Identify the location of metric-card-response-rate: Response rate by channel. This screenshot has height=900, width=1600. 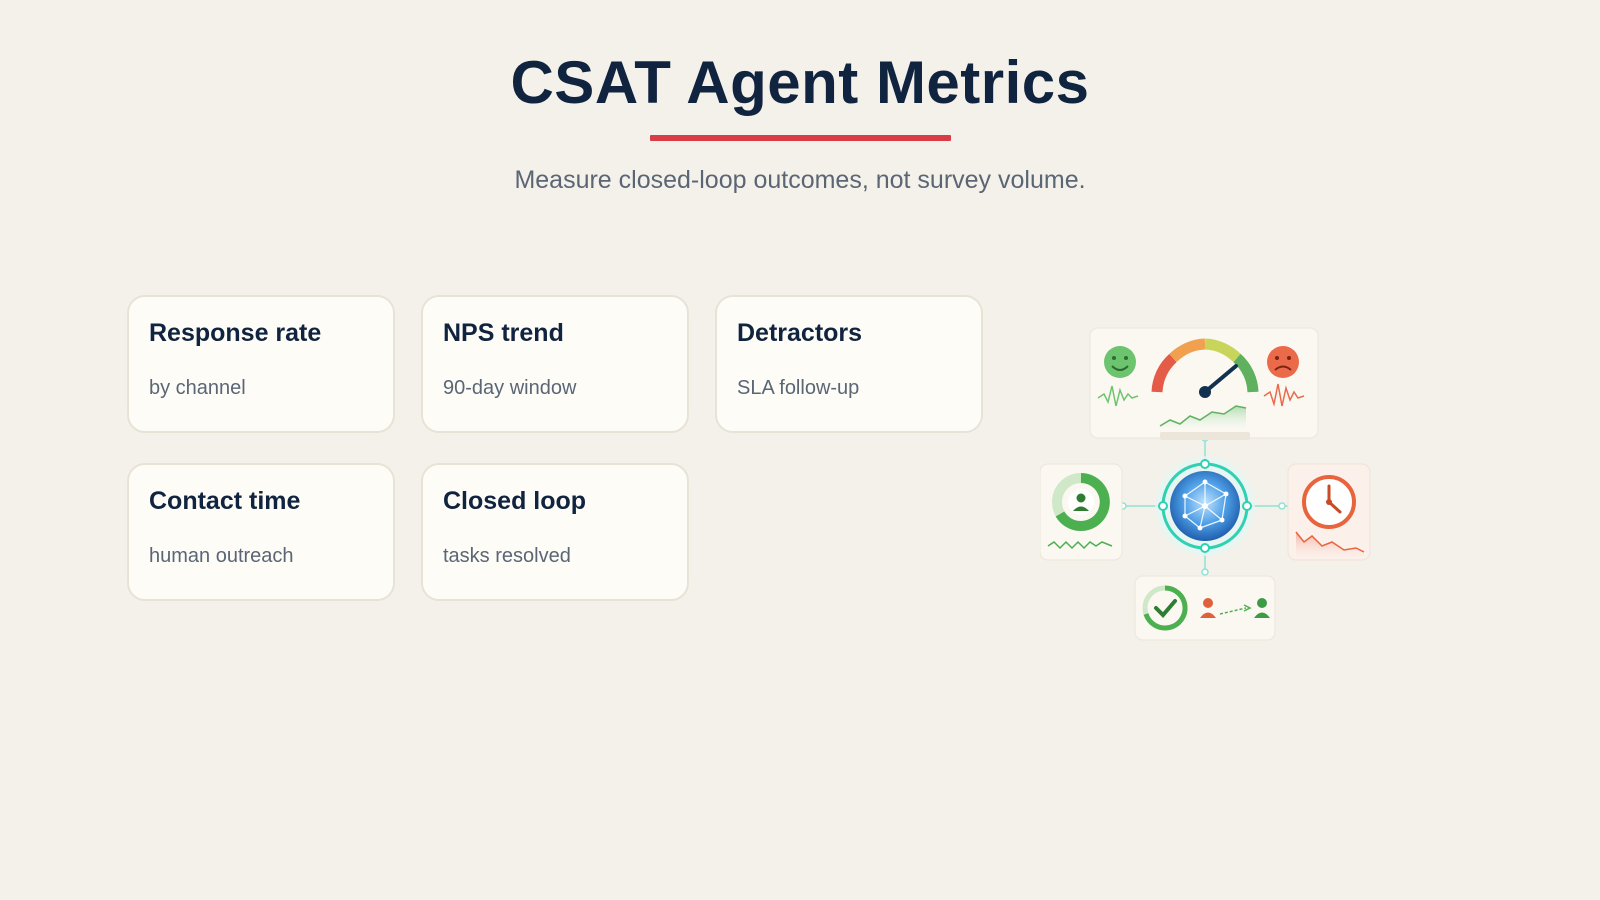
(261, 364).